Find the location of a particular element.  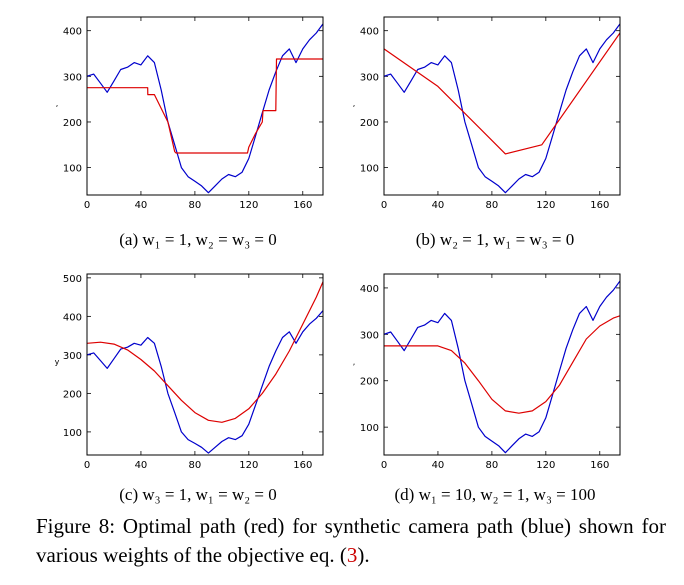

caption-ref: 3 is located at coordinates (352, 555).